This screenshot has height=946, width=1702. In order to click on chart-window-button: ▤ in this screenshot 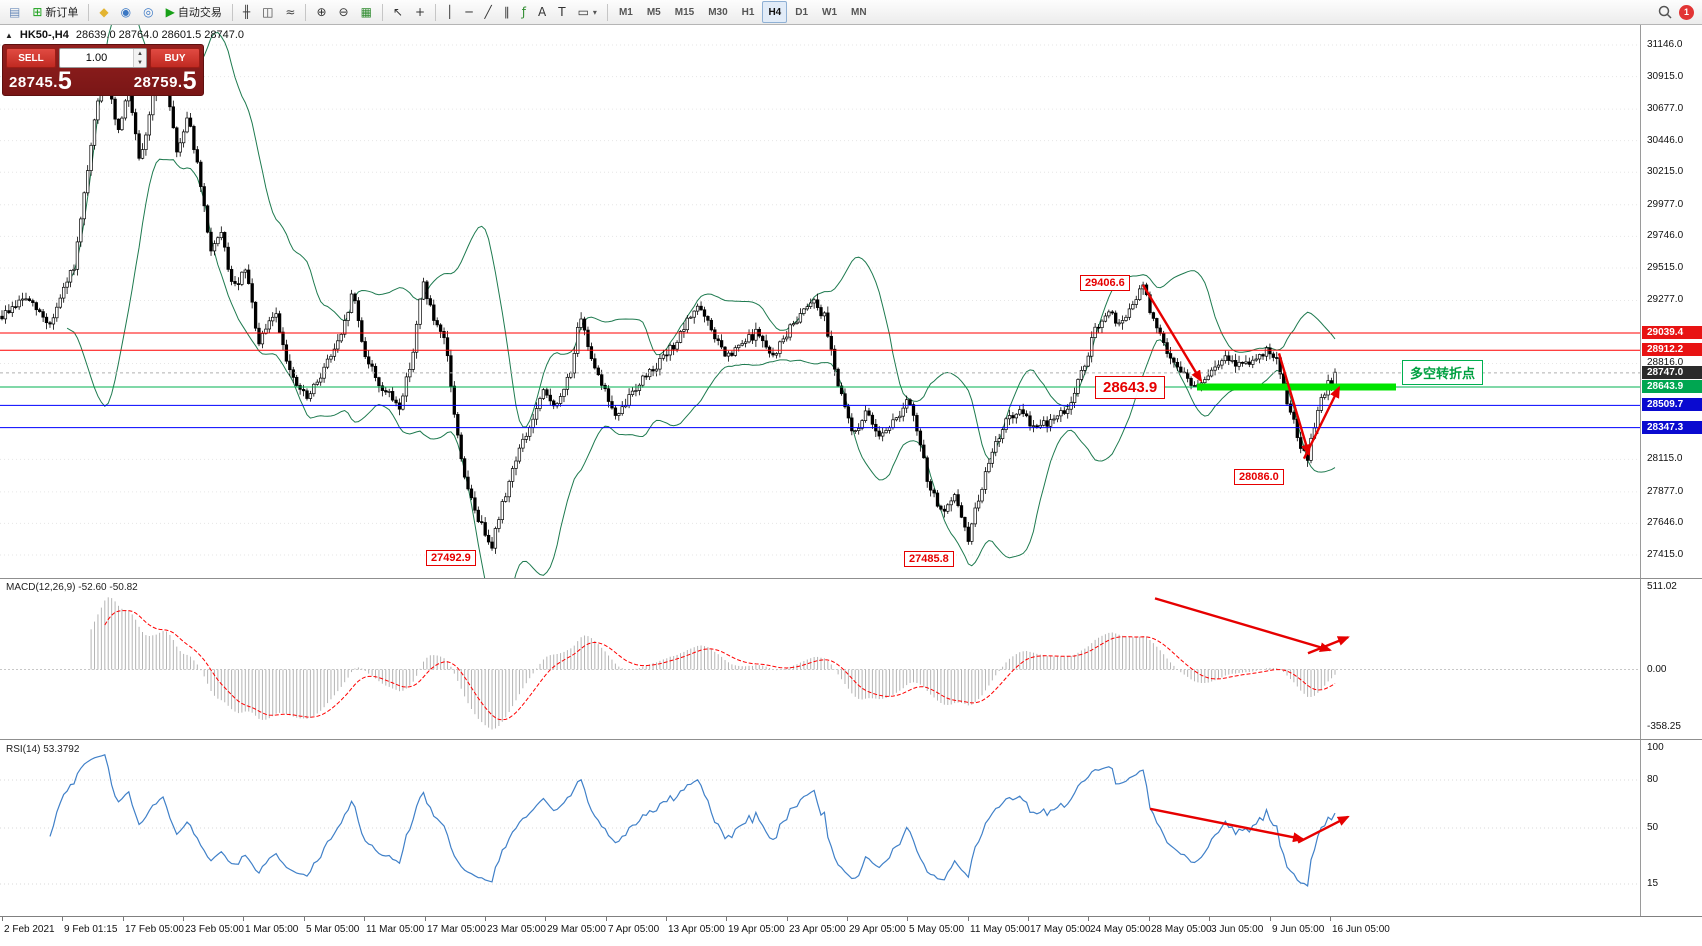, I will do `click(14, 12)`.